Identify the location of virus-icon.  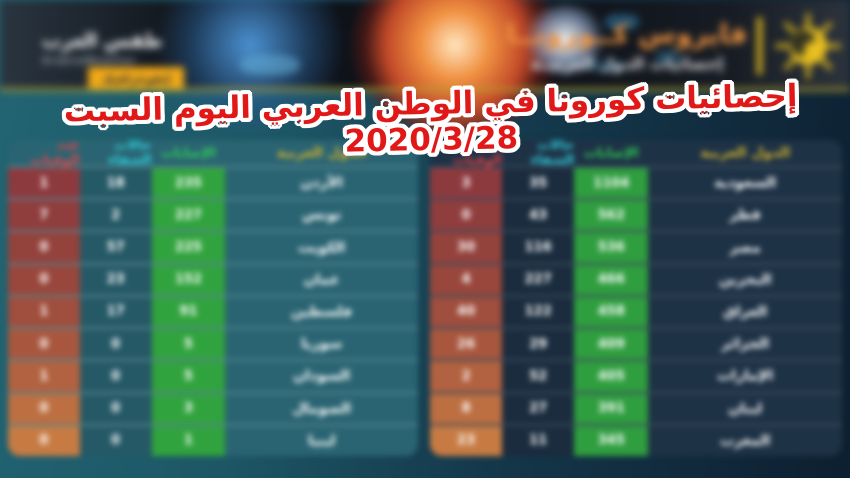
(808, 46).